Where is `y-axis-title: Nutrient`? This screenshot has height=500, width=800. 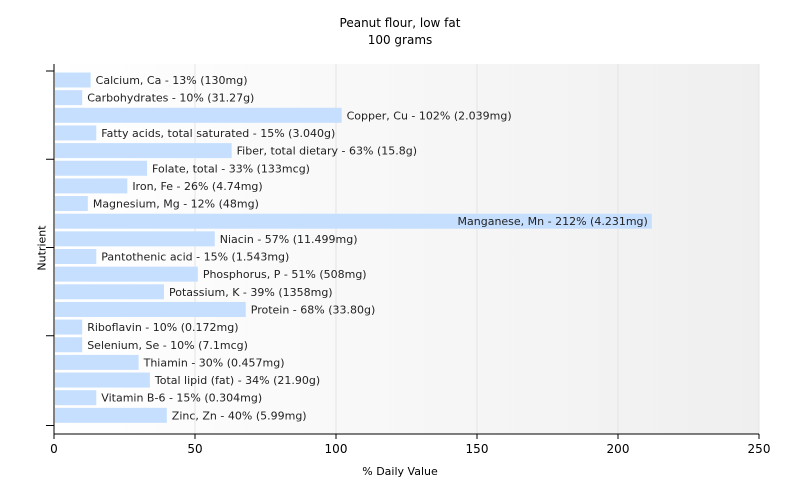
y-axis-title: Nutrient is located at coordinates (42, 248).